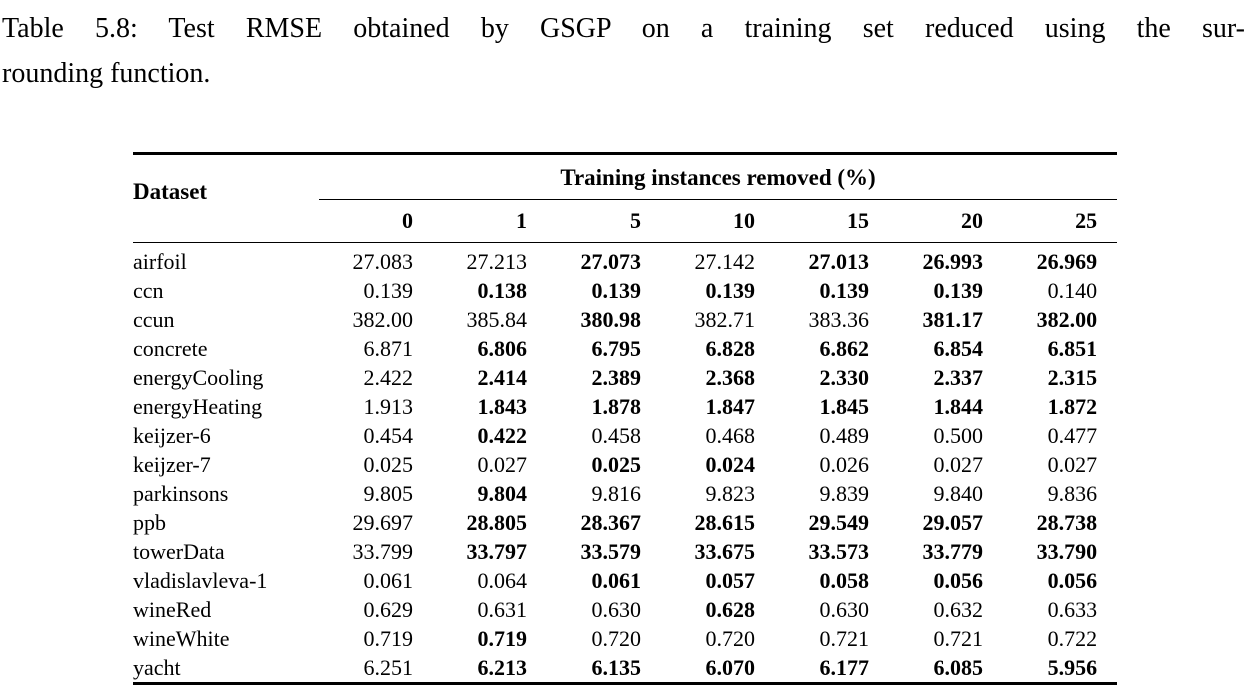 This screenshot has height=688, width=1247. What do you see at coordinates (502, 435) in the screenshot?
I see `rmse-value: 0.422` at bounding box center [502, 435].